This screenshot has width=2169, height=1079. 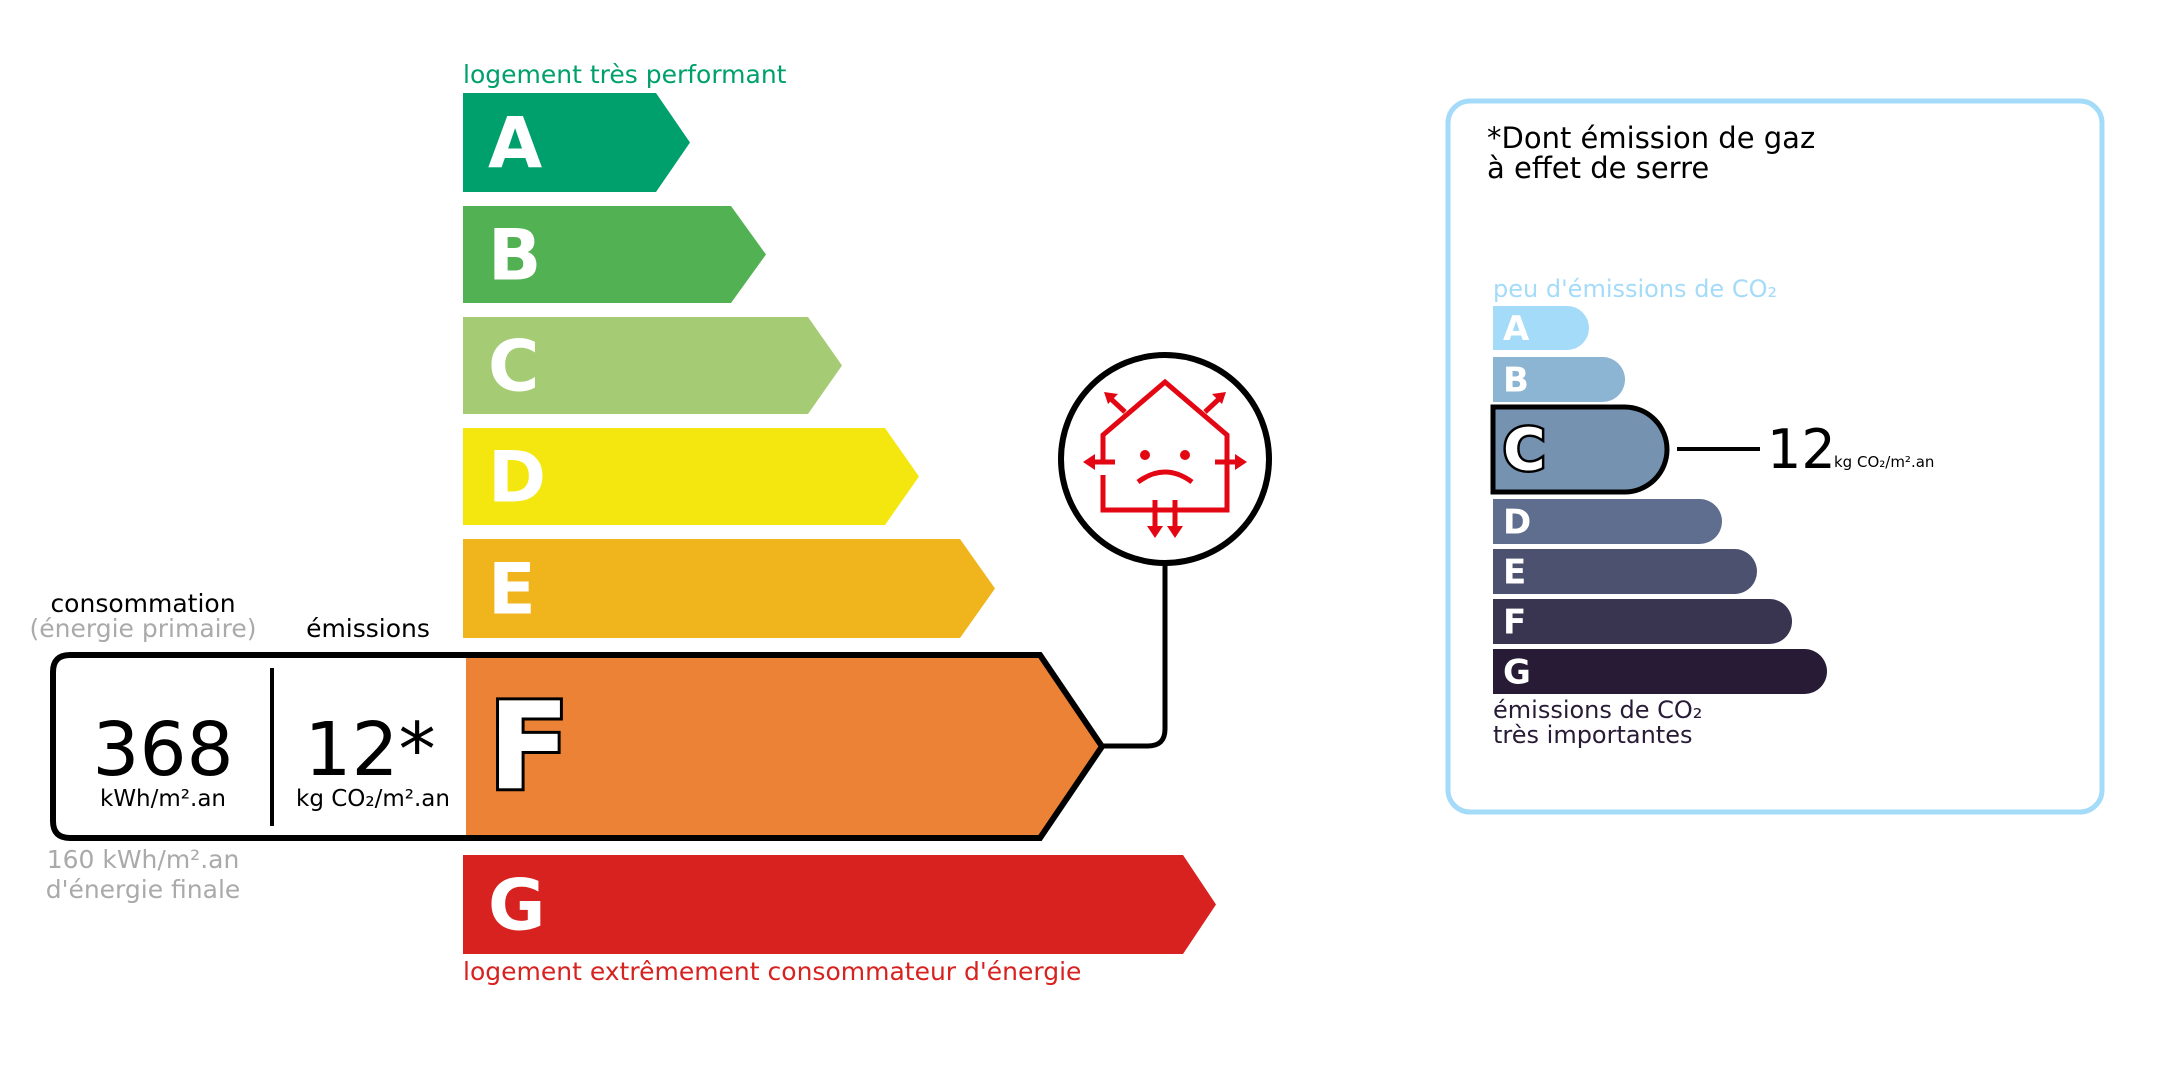 I want to click on energy-top-label: logement très performant, so click(x=625, y=74).